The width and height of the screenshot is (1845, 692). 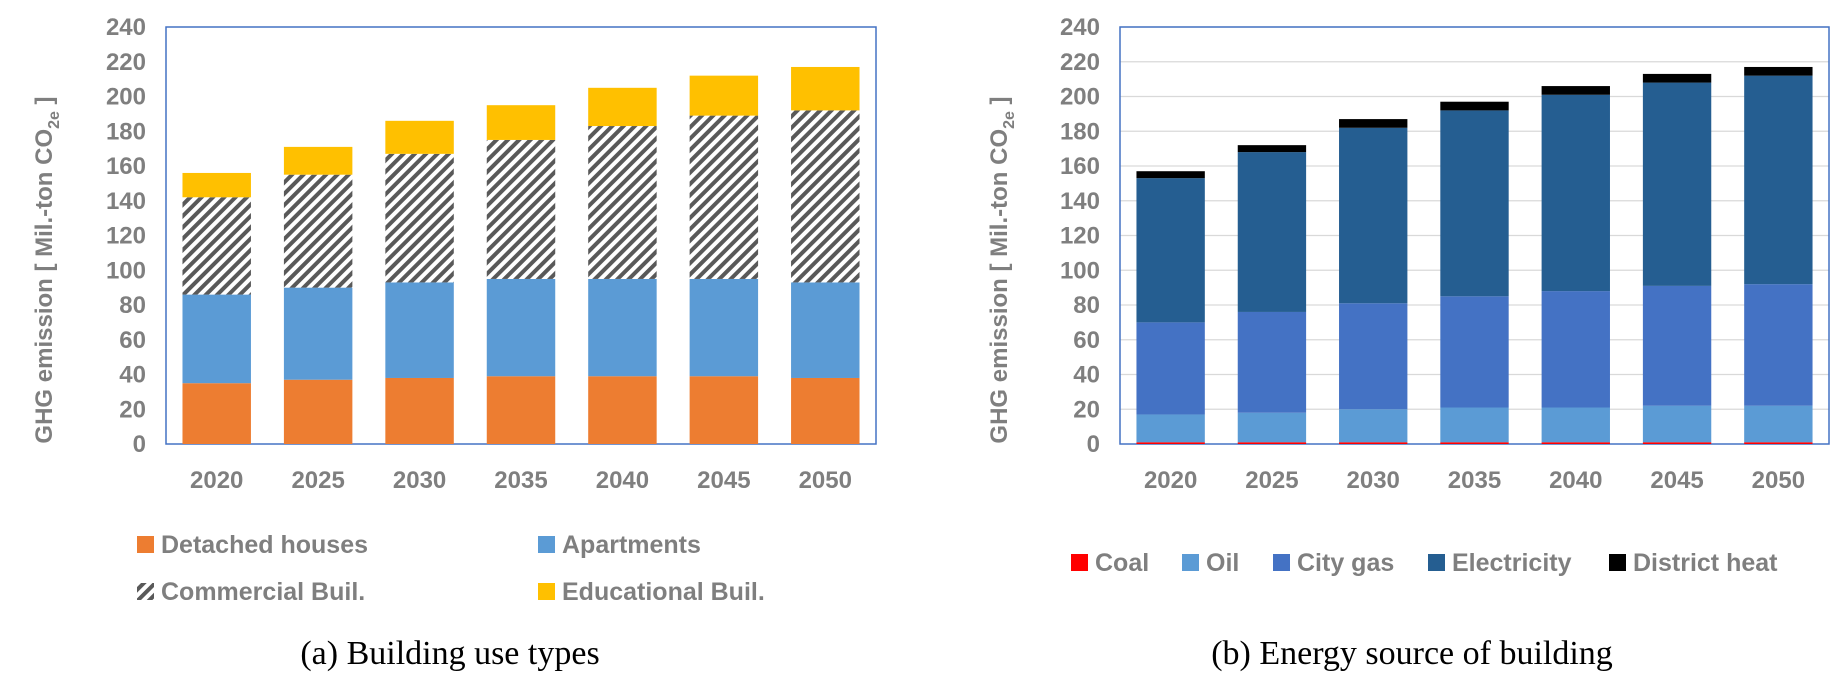 What do you see at coordinates (1080, 27) in the screenshot?
I see `y-tick-label: 240` at bounding box center [1080, 27].